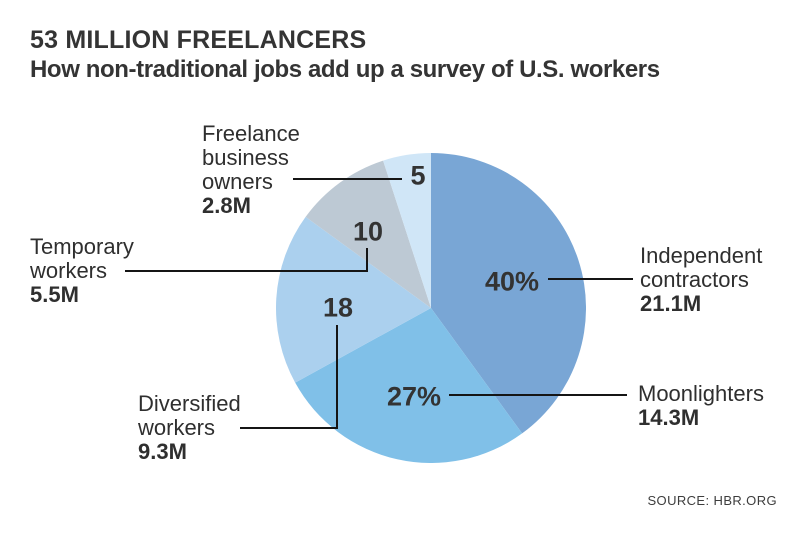 The width and height of the screenshot is (800, 534). Describe the element at coordinates (669, 417) in the screenshot. I see `callout-value: 14.3M` at that location.